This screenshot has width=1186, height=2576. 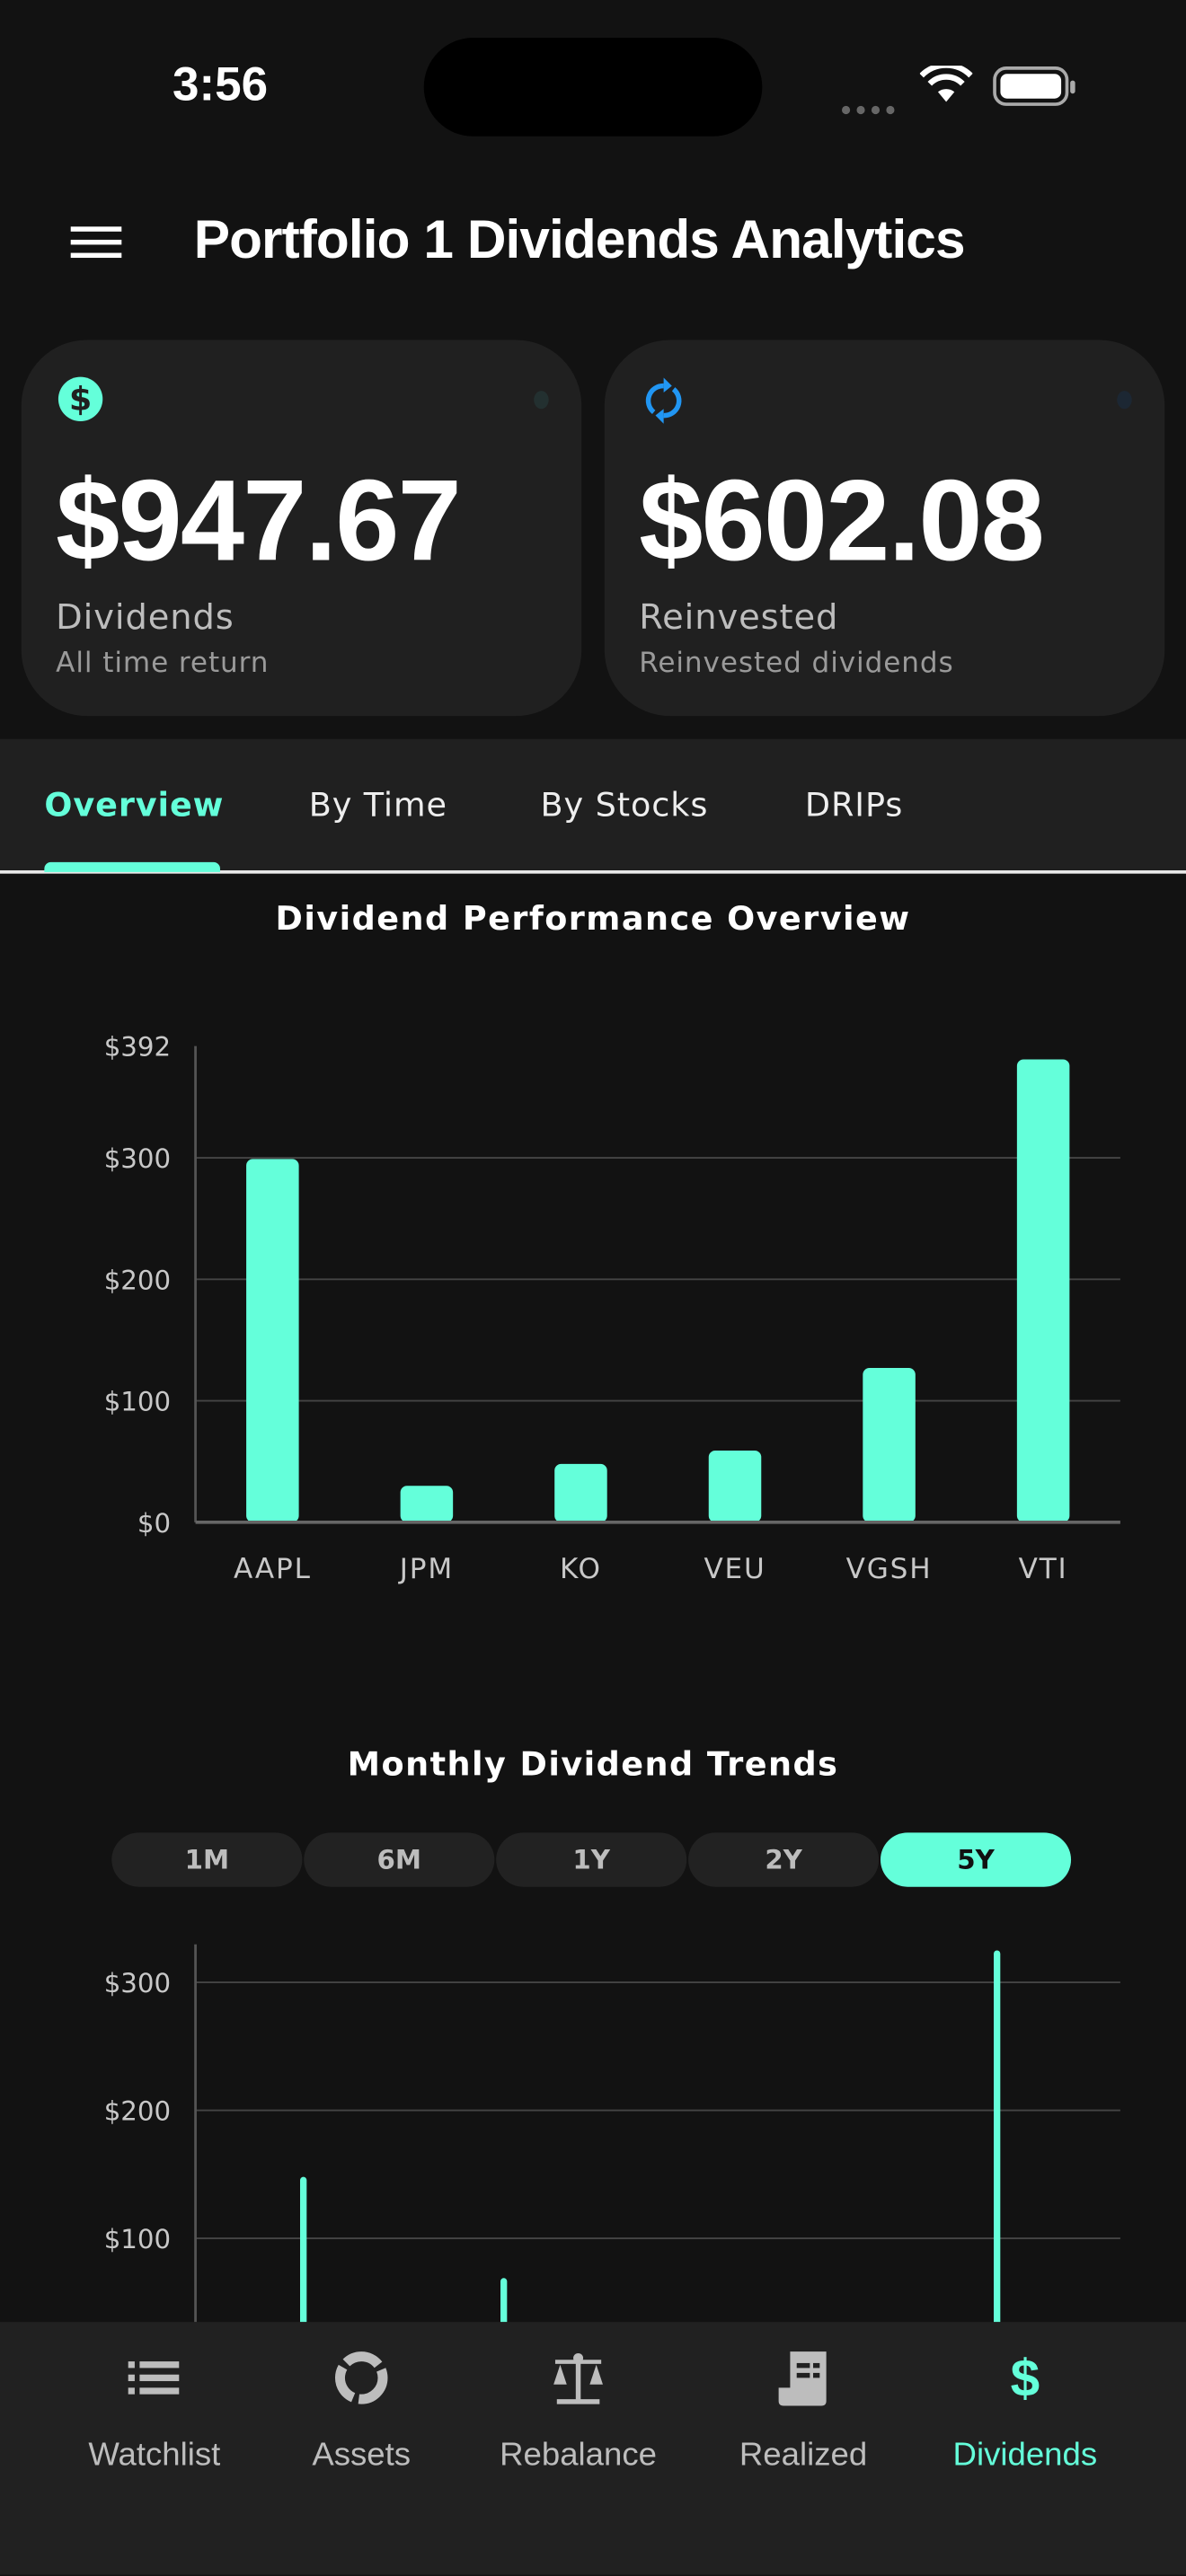 What do you see at coordinates (803, 2455) in the screenshot?
I see `nav-label: Realized` at bounding box center [803, 2455].